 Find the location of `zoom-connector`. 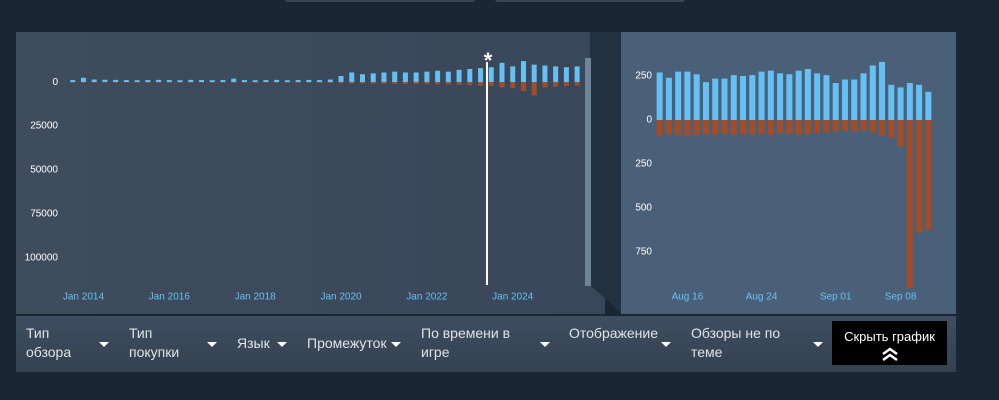

zoom-connector is located at coordinates (606, 173).